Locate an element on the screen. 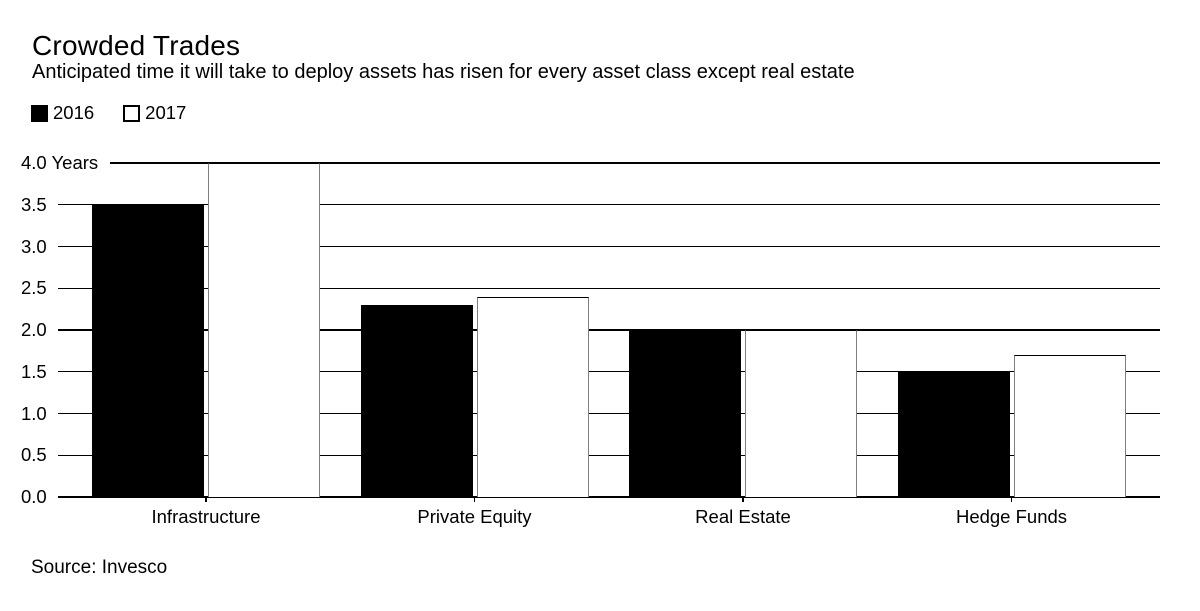 This screenshot has width=1200, height=611. y-tick-label-0-0: 0.0 is located at coordinates (34, 496).